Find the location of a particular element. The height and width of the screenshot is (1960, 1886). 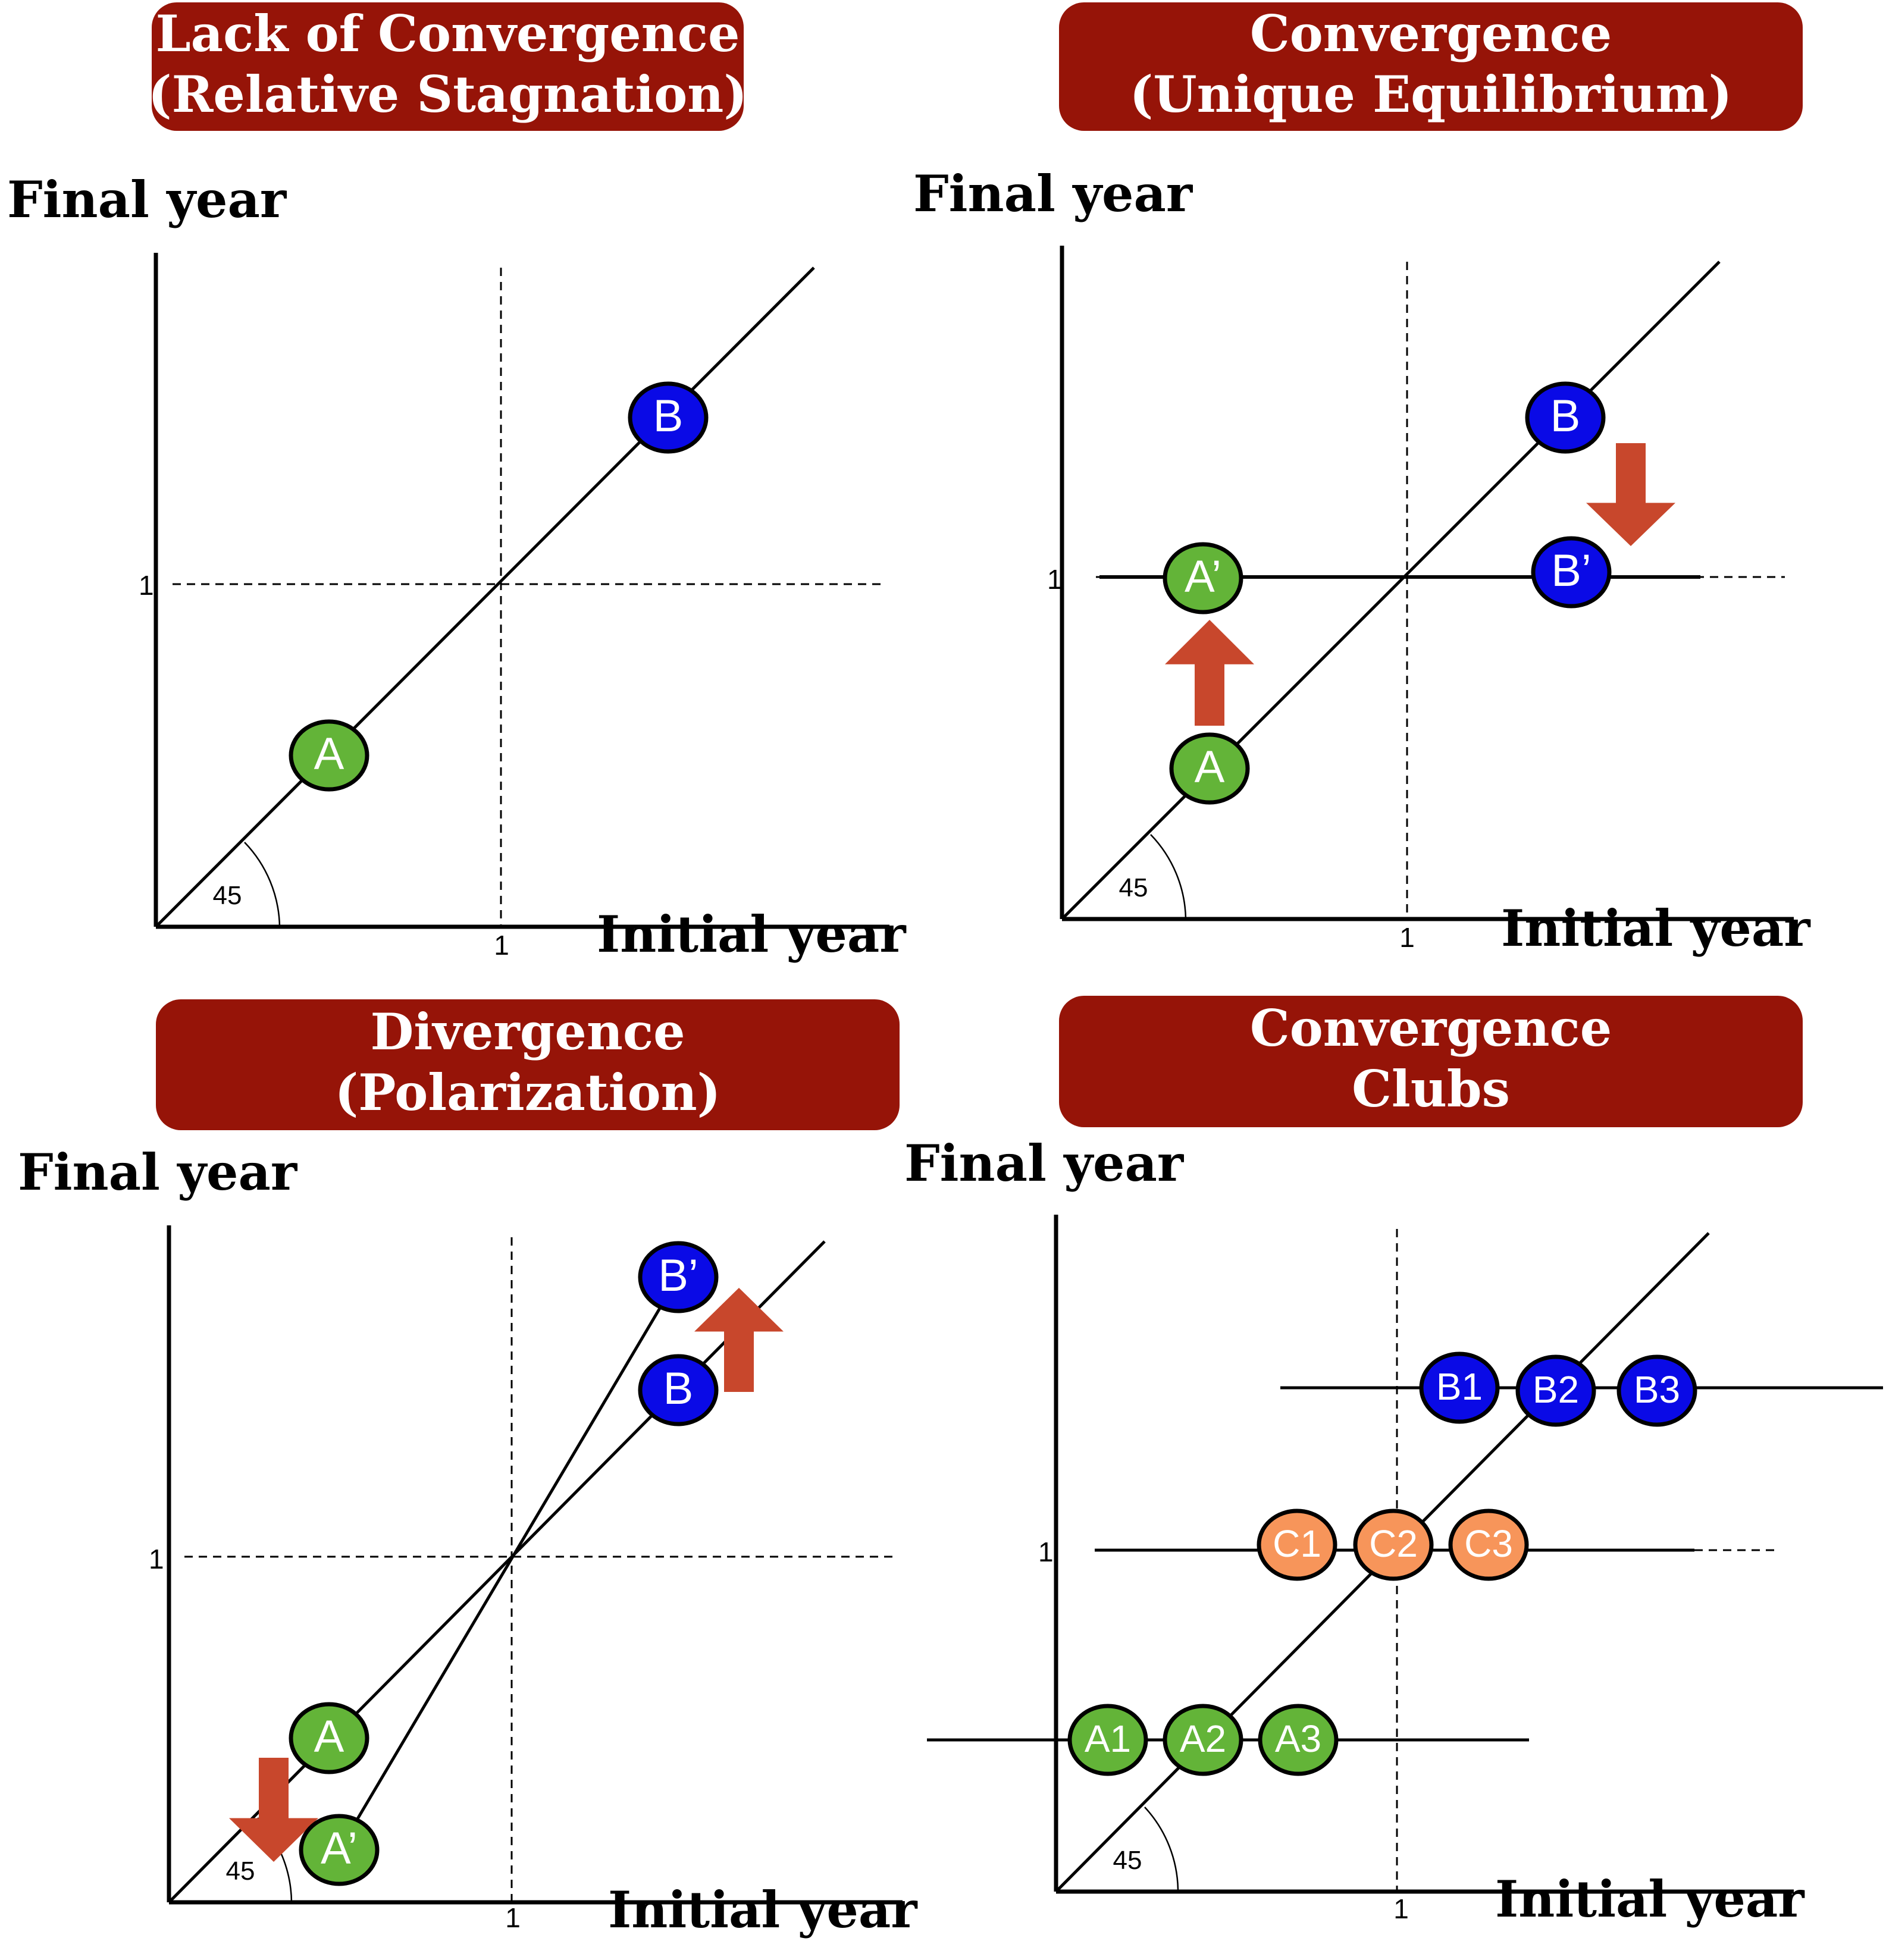

node-a3: A3 is located at coordinates (1298, 1740).